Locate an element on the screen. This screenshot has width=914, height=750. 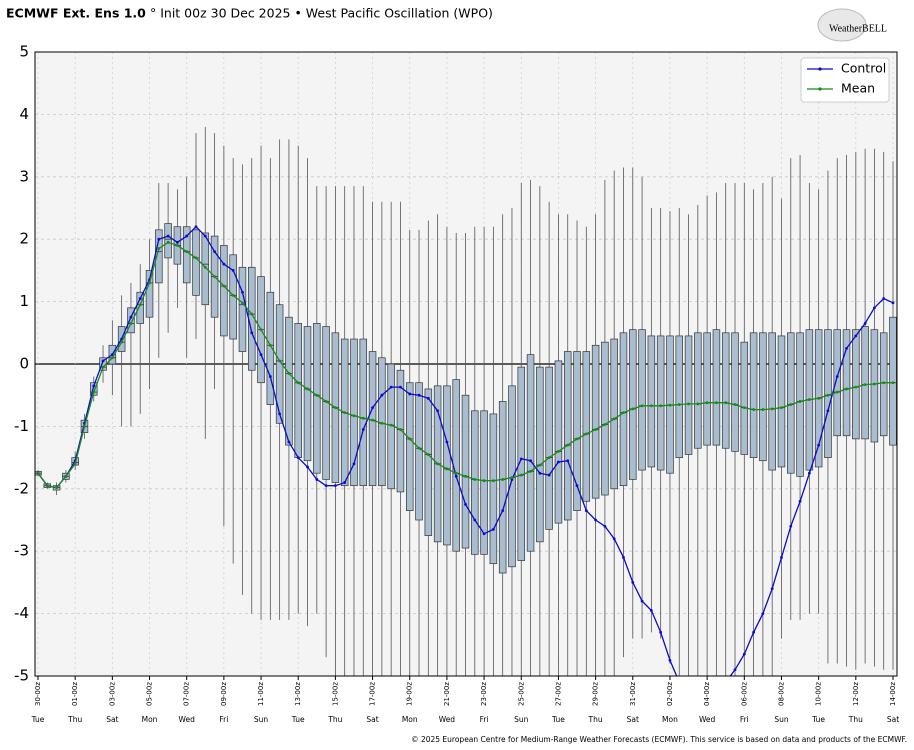
weekday-label: Thu is located at coordinates (334, 719).